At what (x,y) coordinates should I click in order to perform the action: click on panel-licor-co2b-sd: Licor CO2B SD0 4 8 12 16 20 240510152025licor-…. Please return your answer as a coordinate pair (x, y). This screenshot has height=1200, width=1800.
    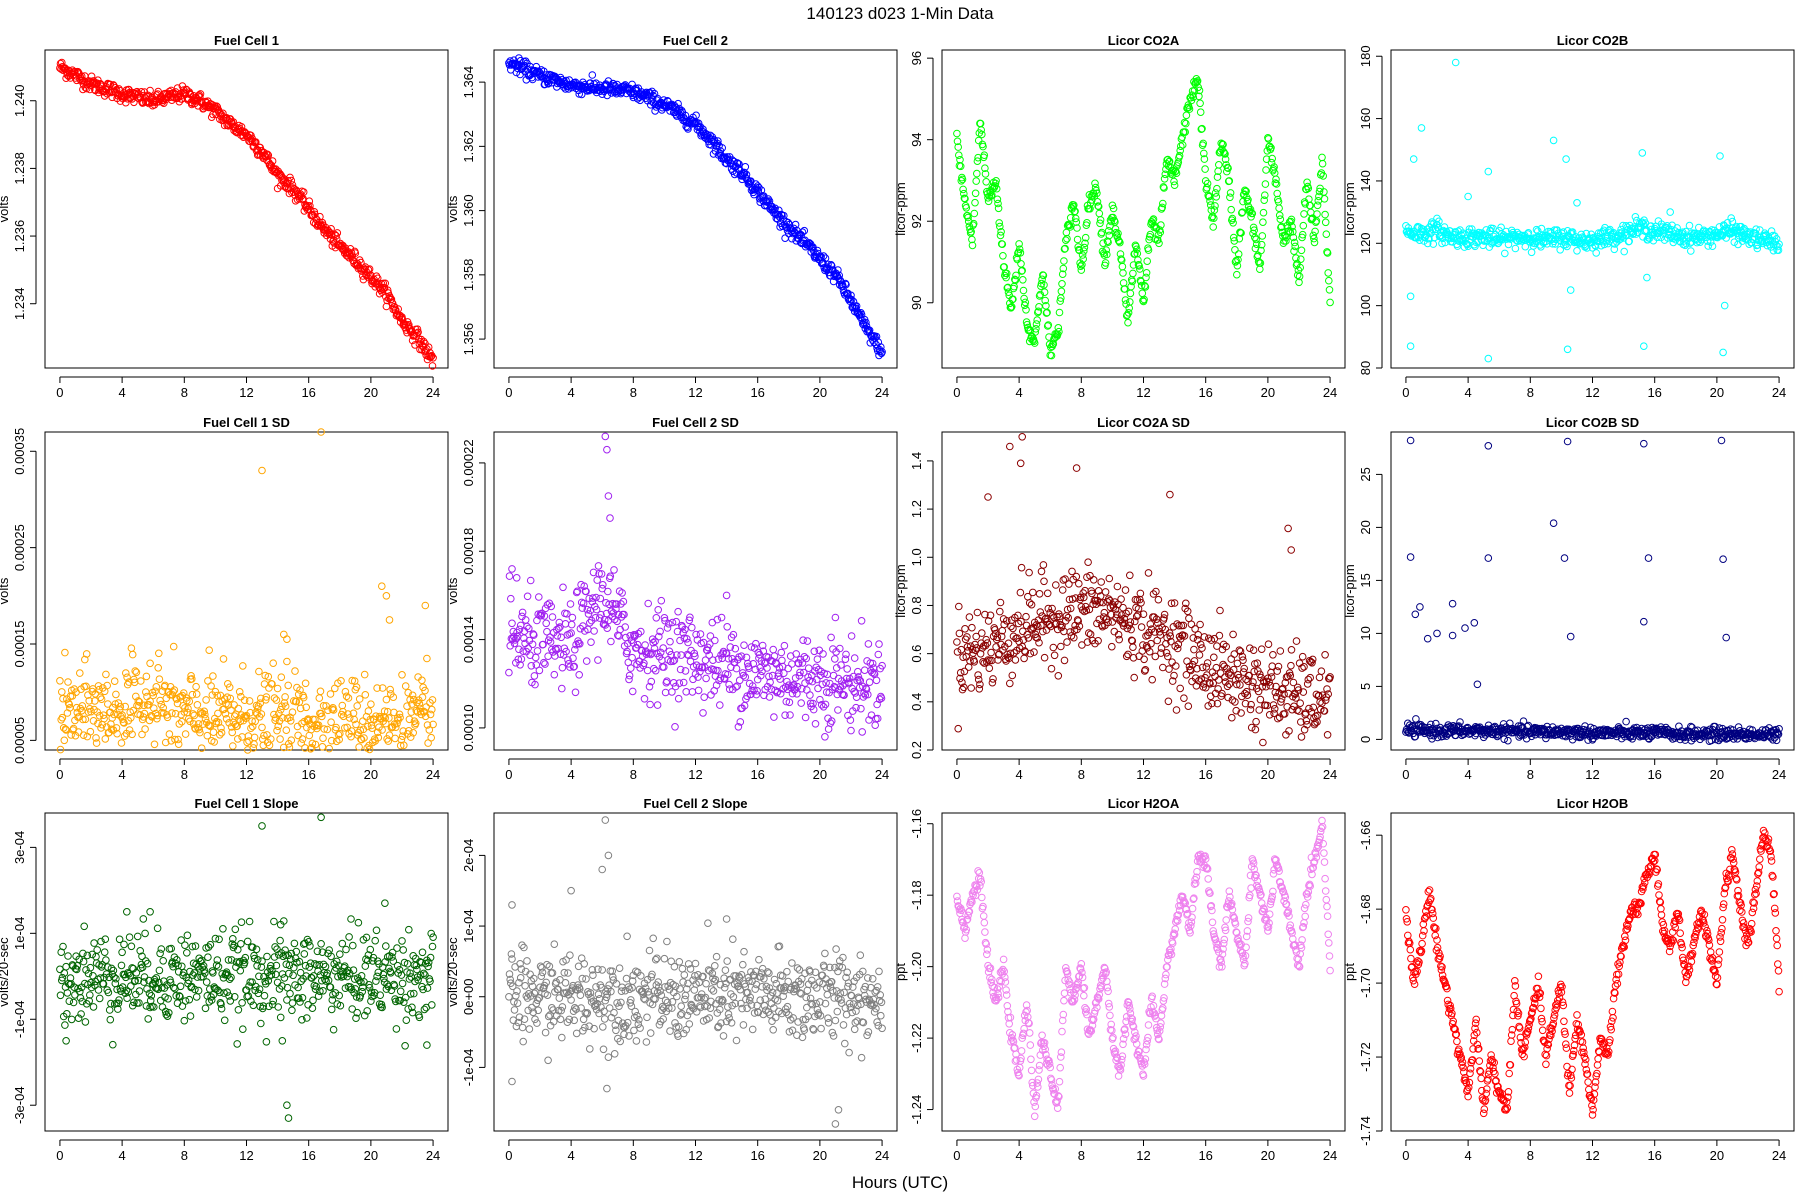
    Looking at the image, I should click on (1568, 598).